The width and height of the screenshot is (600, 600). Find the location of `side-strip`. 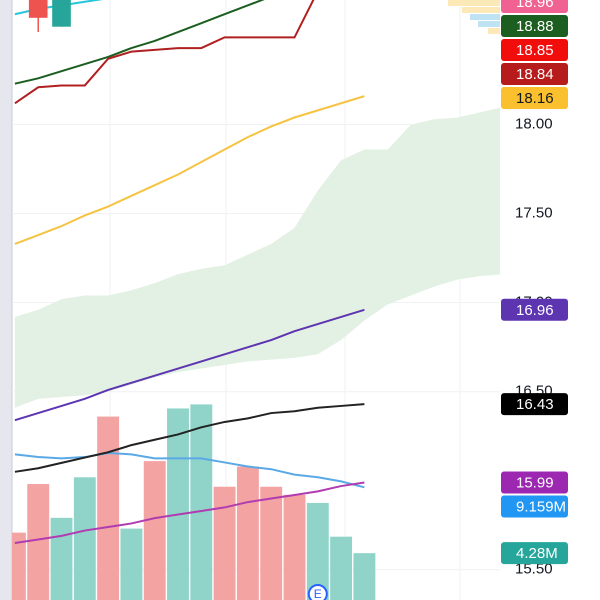

side-strip is located at coordinates (6, 300).